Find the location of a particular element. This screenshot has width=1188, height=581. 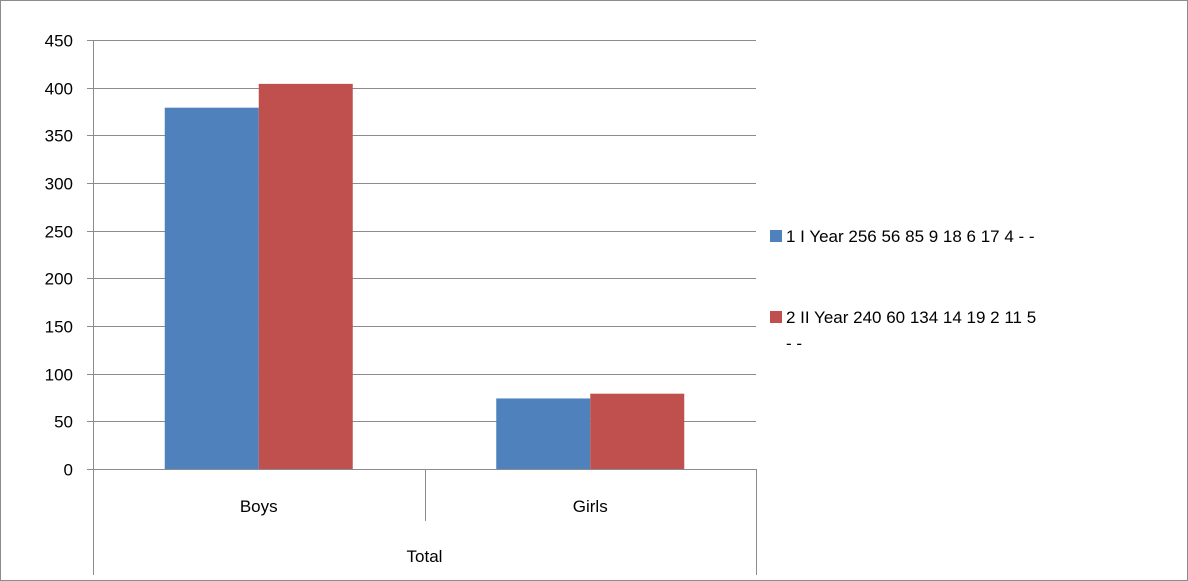

y-tick-label: 250 is located at coordinates (59, 232).